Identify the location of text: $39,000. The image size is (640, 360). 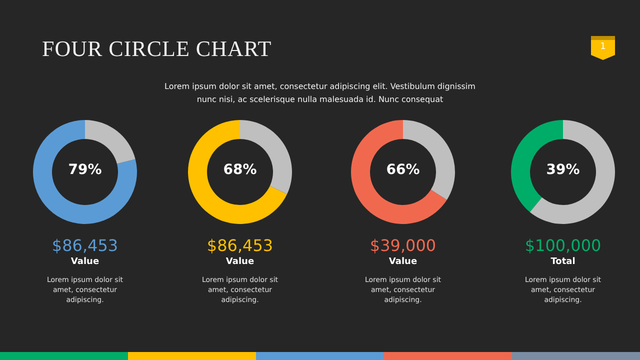
(403, 245).